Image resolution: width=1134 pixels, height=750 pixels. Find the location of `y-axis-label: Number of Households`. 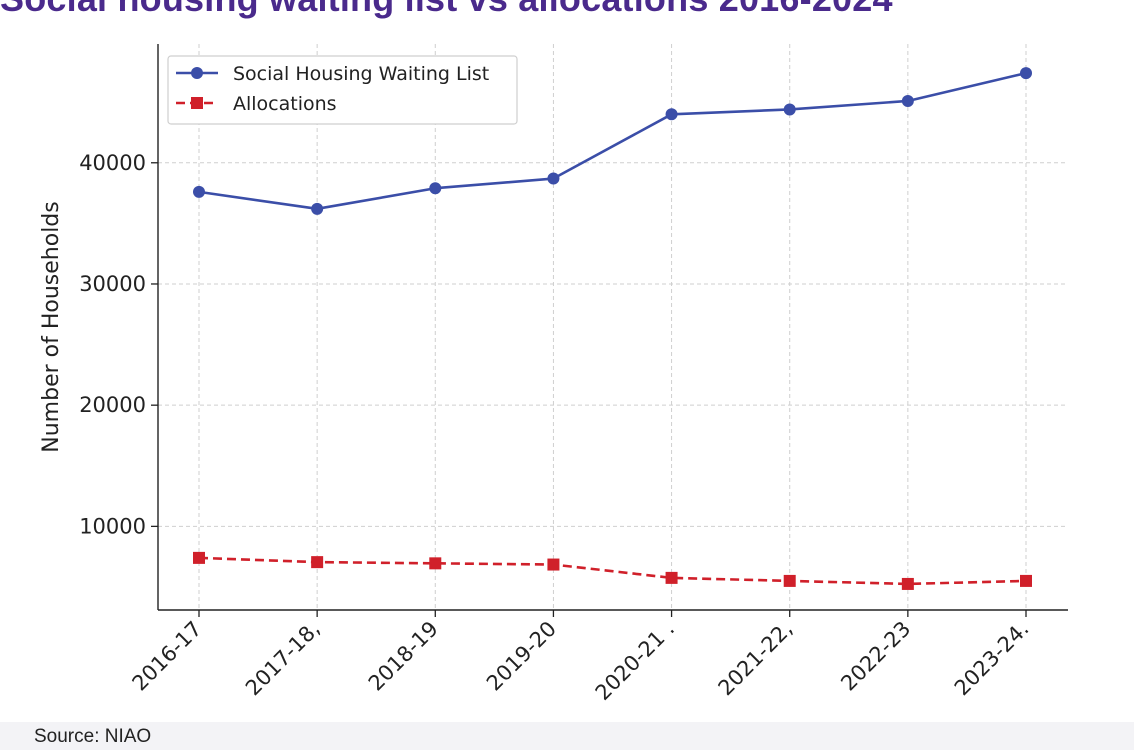

y-axis-label: Number of Households is located at coordinates (51, 326).